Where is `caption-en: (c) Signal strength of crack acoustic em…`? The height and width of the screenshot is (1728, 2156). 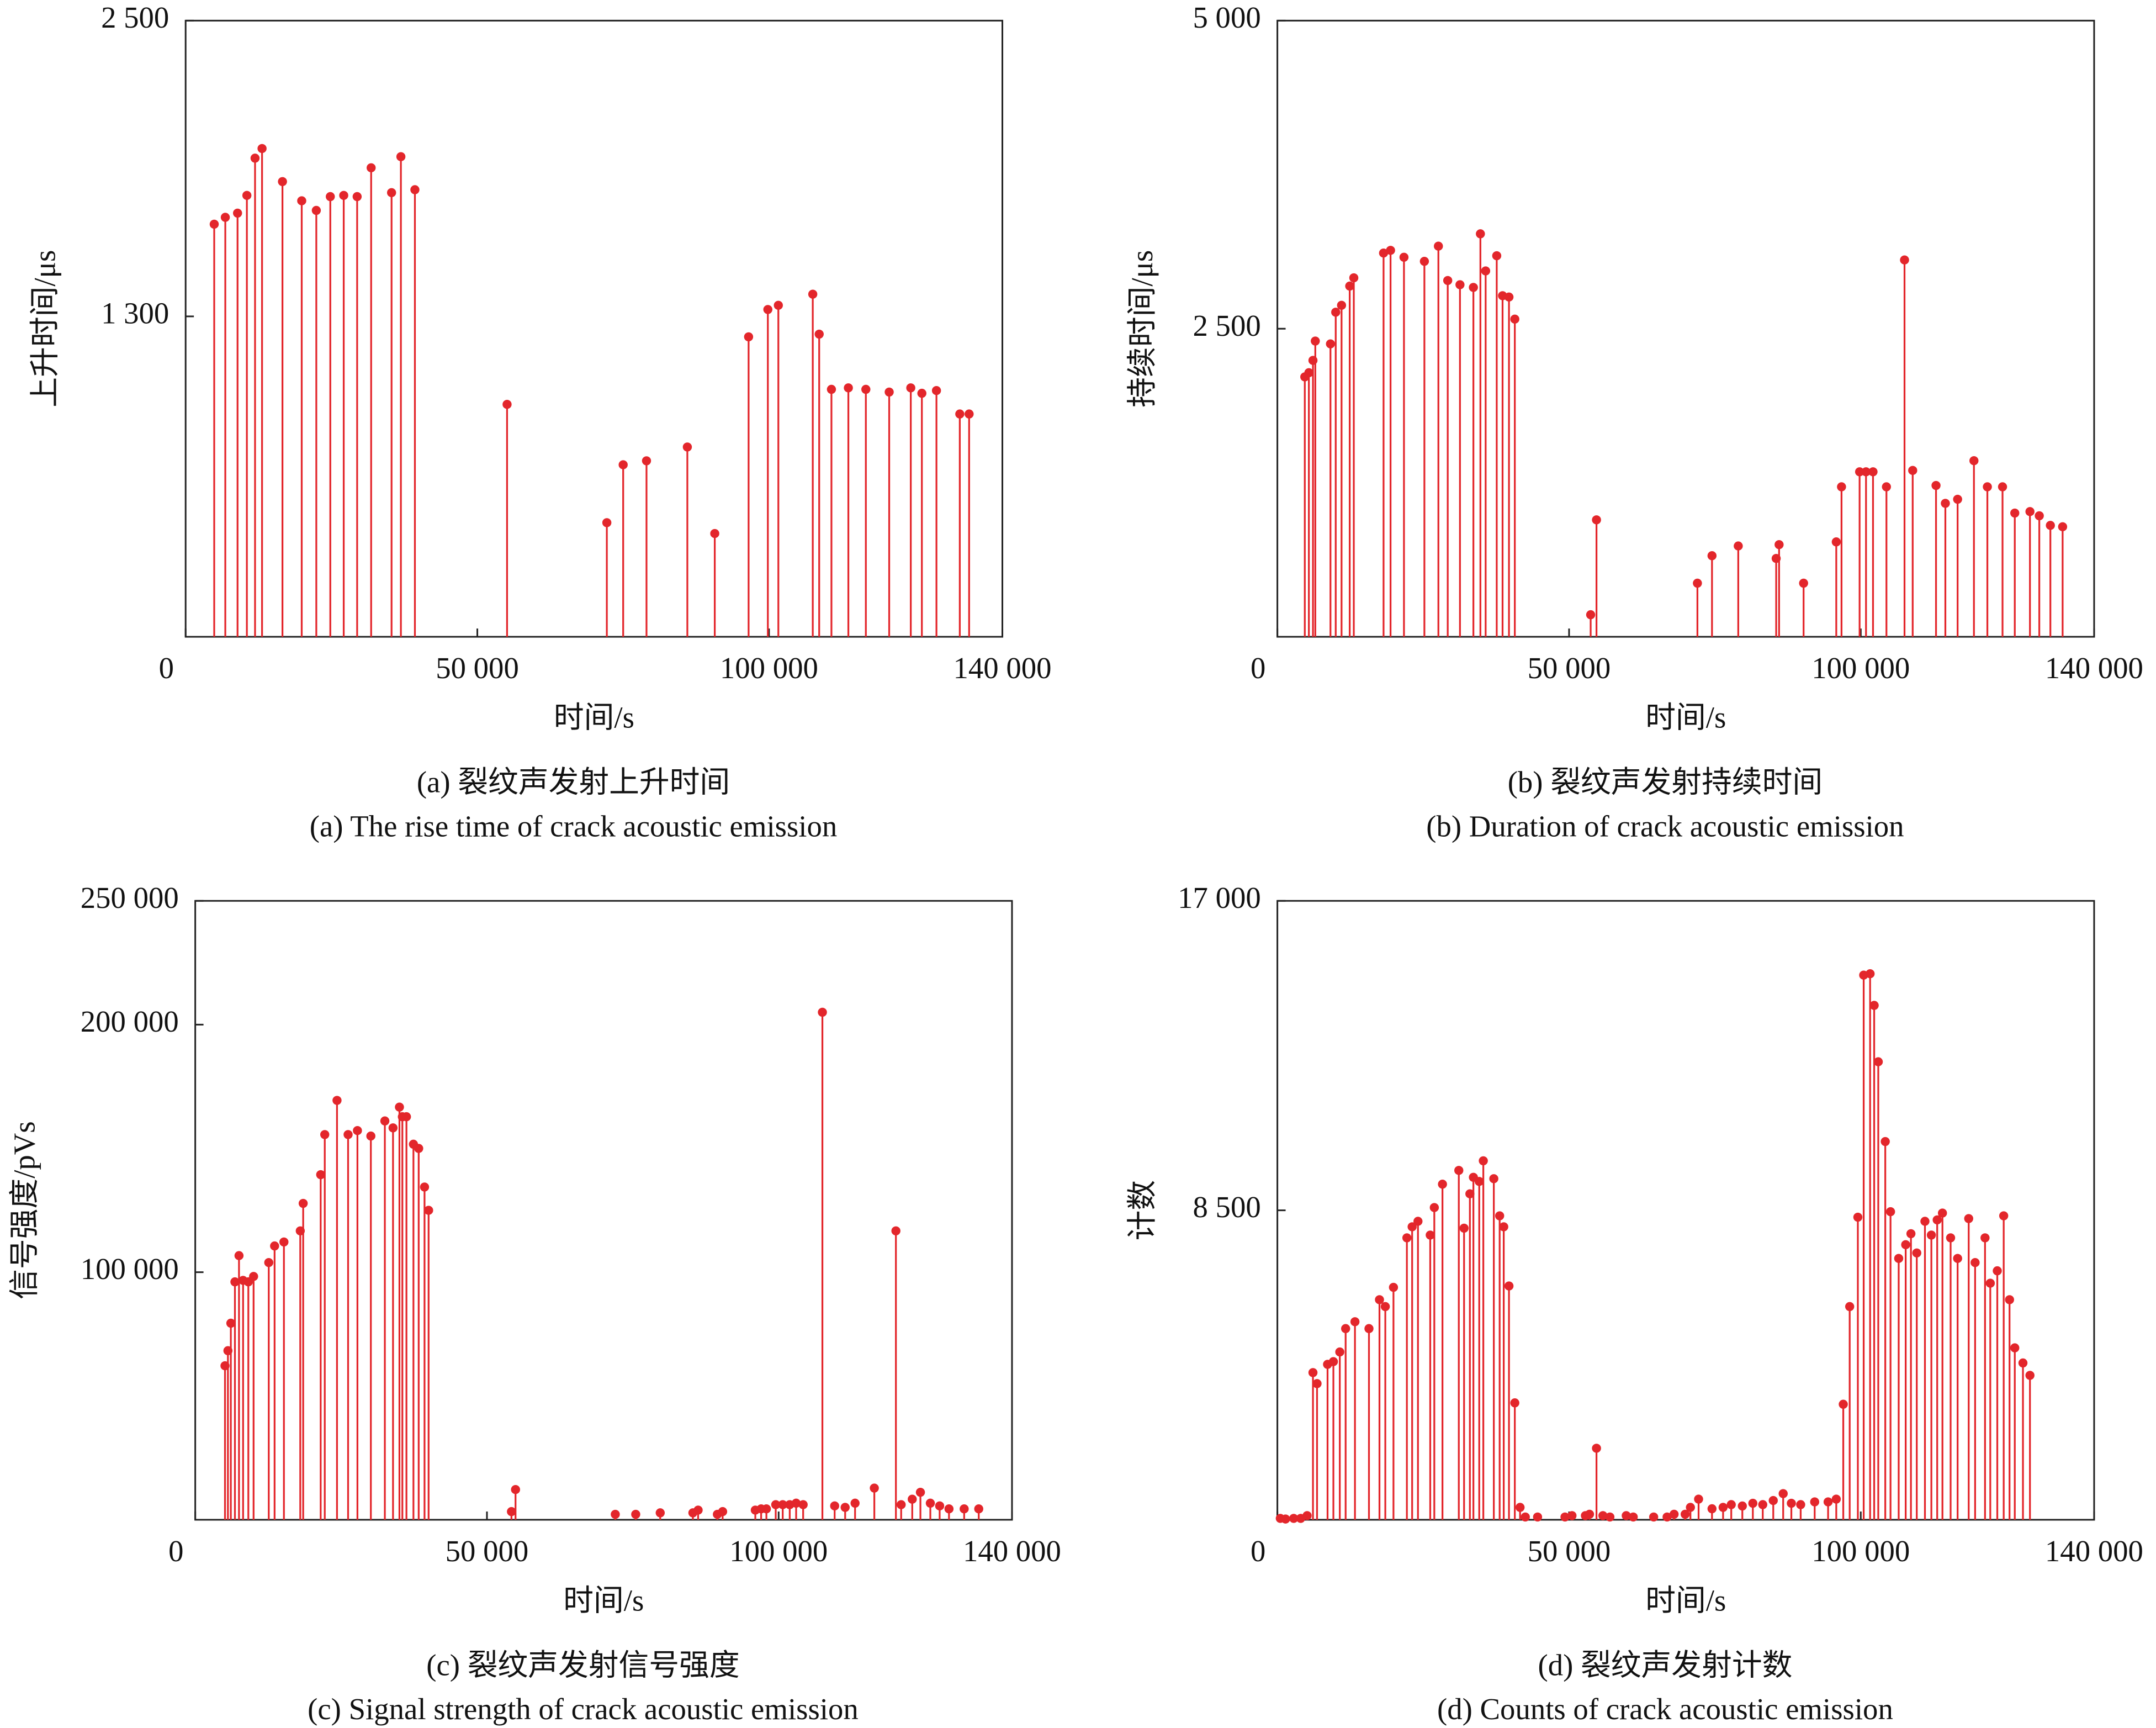
caption-en: (c) Signal strength of crack acoustic em… is located at coordinates (583, 1709).